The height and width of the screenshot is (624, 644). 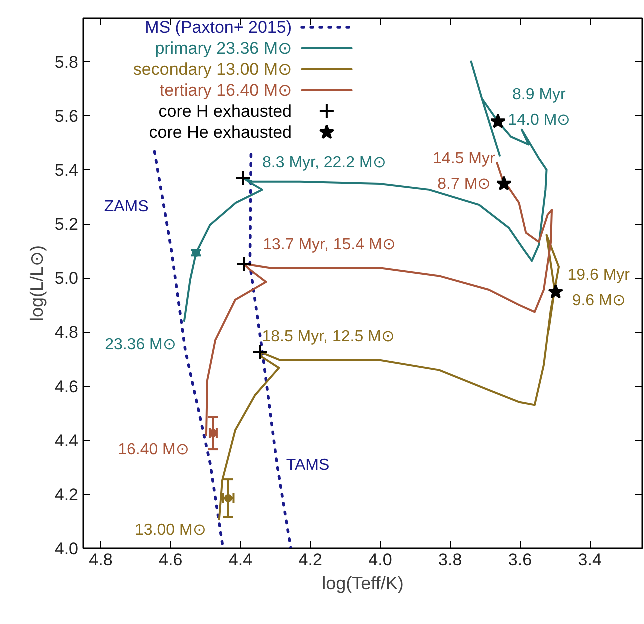 I want to click on annotation: ZAMS, so click(x=126, y=207).